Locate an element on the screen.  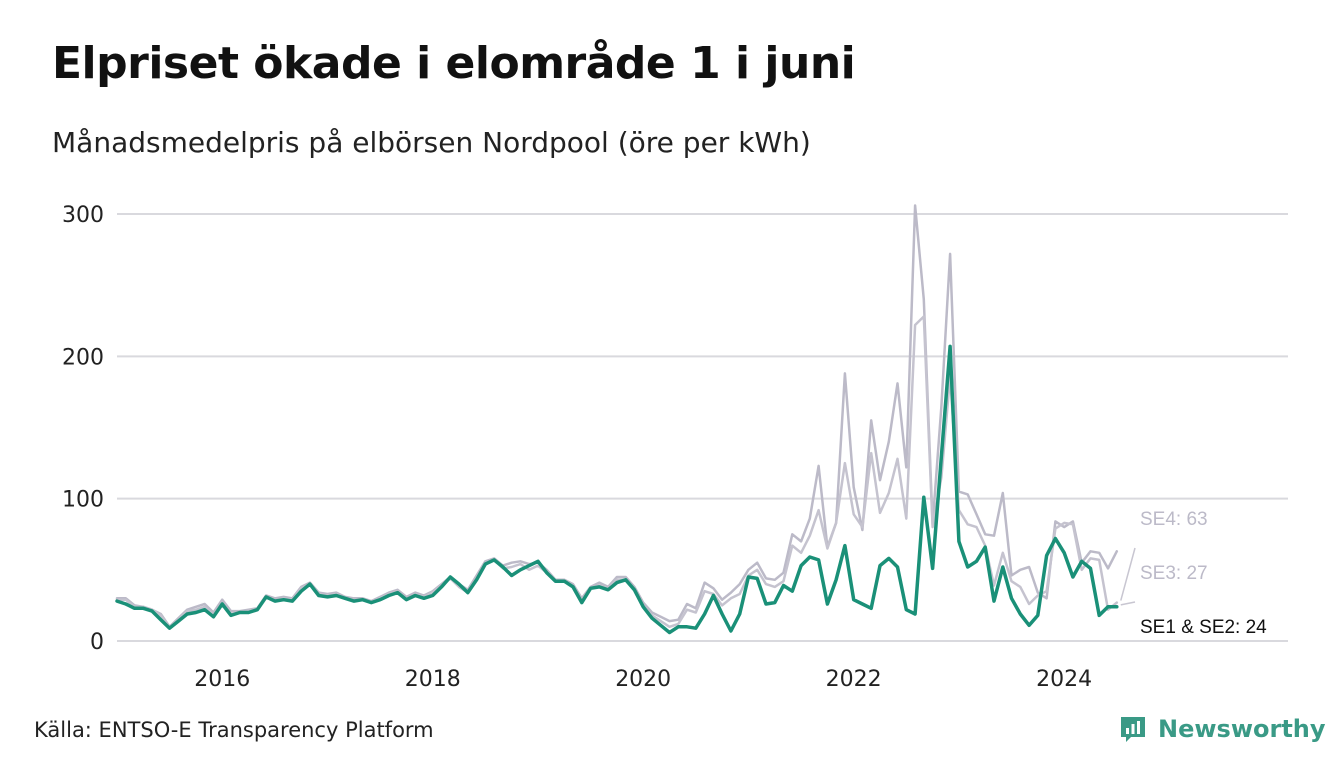
x-tick-label: 2020 is located at coordinates (643, 679).